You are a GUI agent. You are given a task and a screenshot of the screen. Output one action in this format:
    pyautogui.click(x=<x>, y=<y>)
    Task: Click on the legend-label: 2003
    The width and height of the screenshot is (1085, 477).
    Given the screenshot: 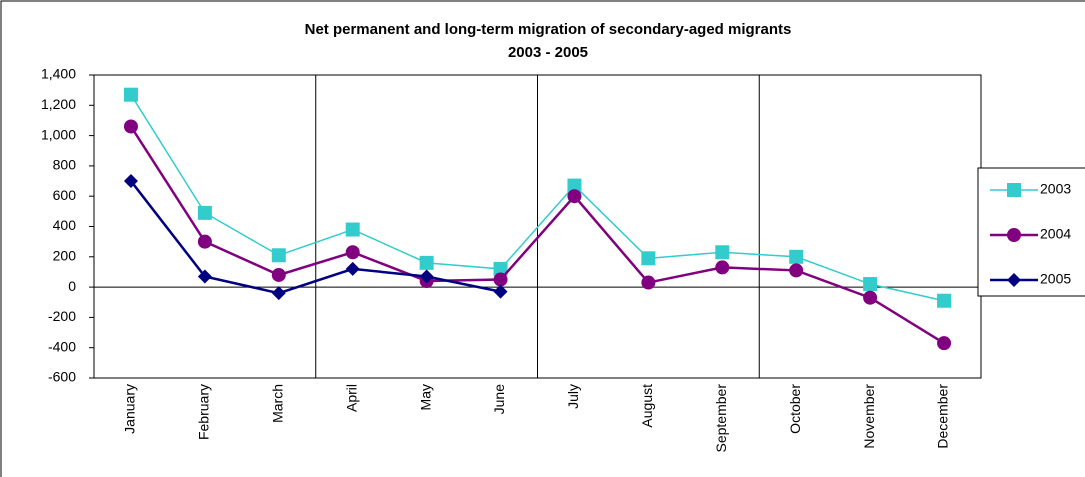 What is the action you would take?
    pyautogui.click(x=1055, y=189)
    